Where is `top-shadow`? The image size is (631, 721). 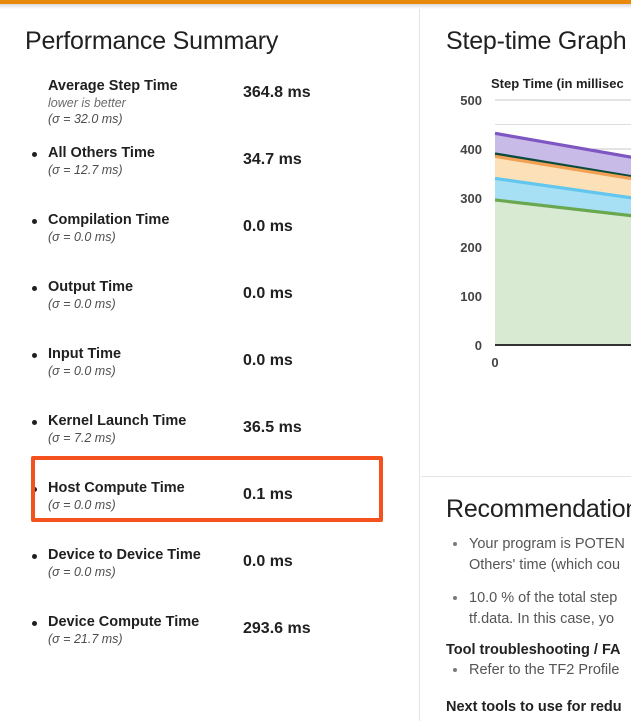
top-shadow is located at coordinates (315, 6).